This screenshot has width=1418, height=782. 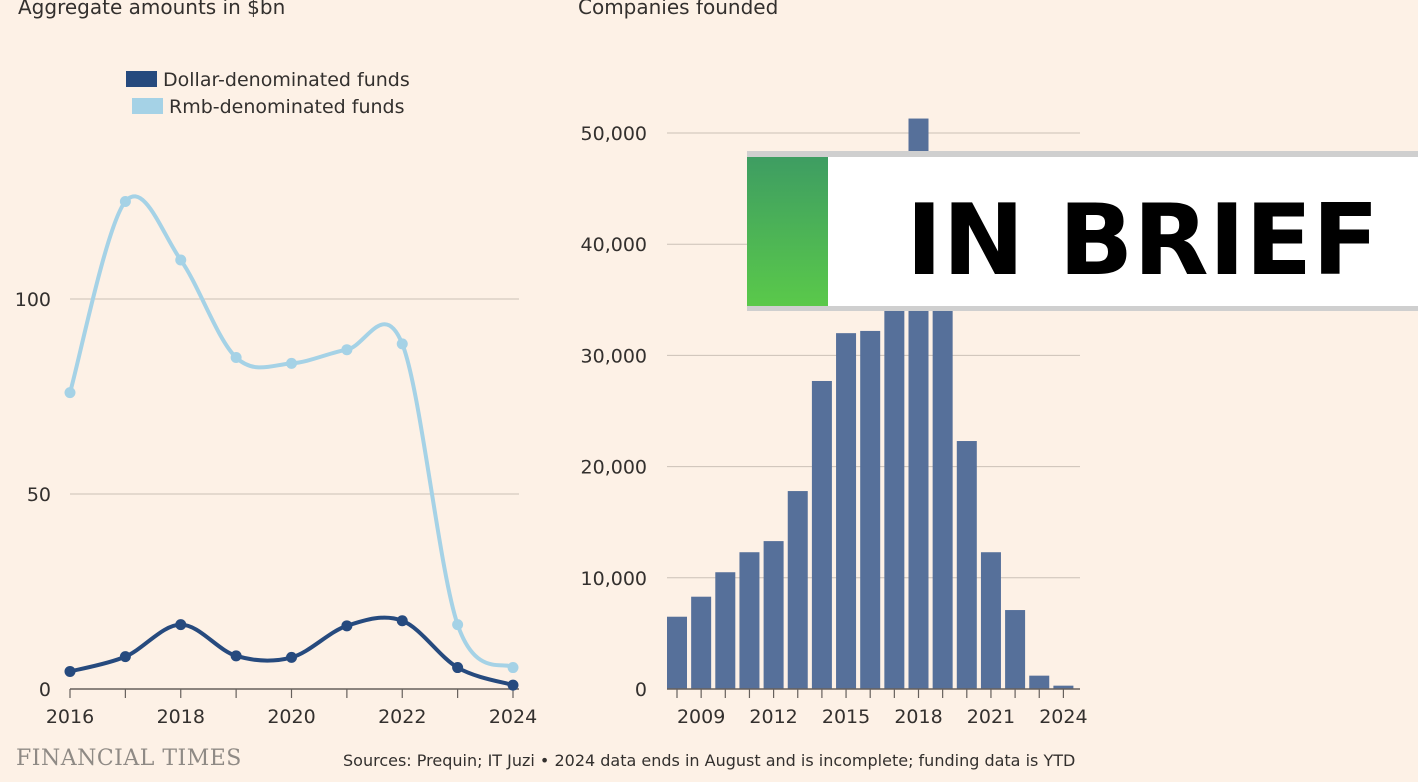 I want to click on line-chart-y-tick-label: 50, so click(x=39, y=495).